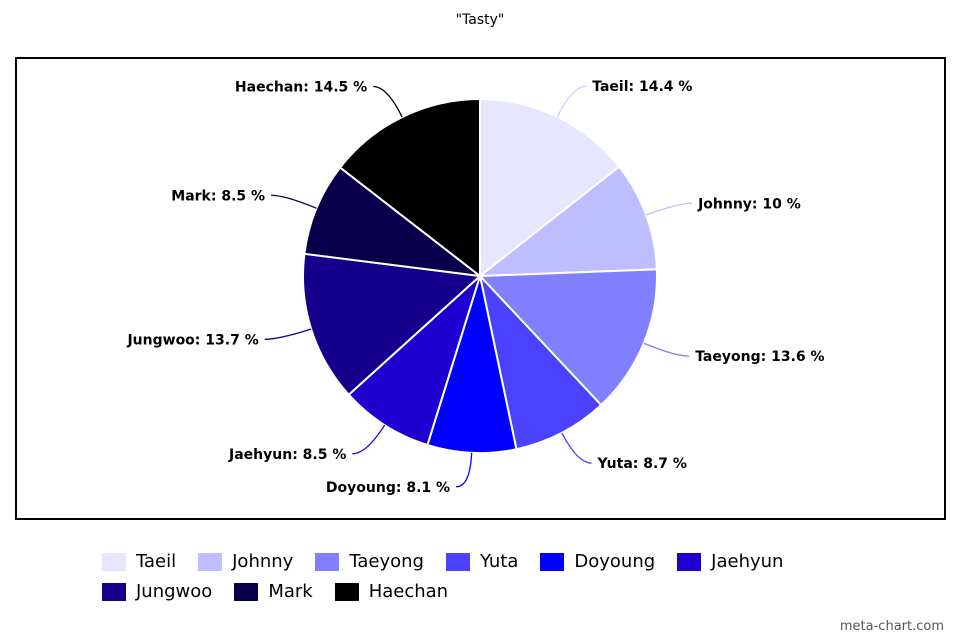 This screenshot has width=960, height=640. Describe the element at coordinates (301, 88) in the screenshot. I see `slice-label-haechan: Haechan: 14.5 %` at that location.